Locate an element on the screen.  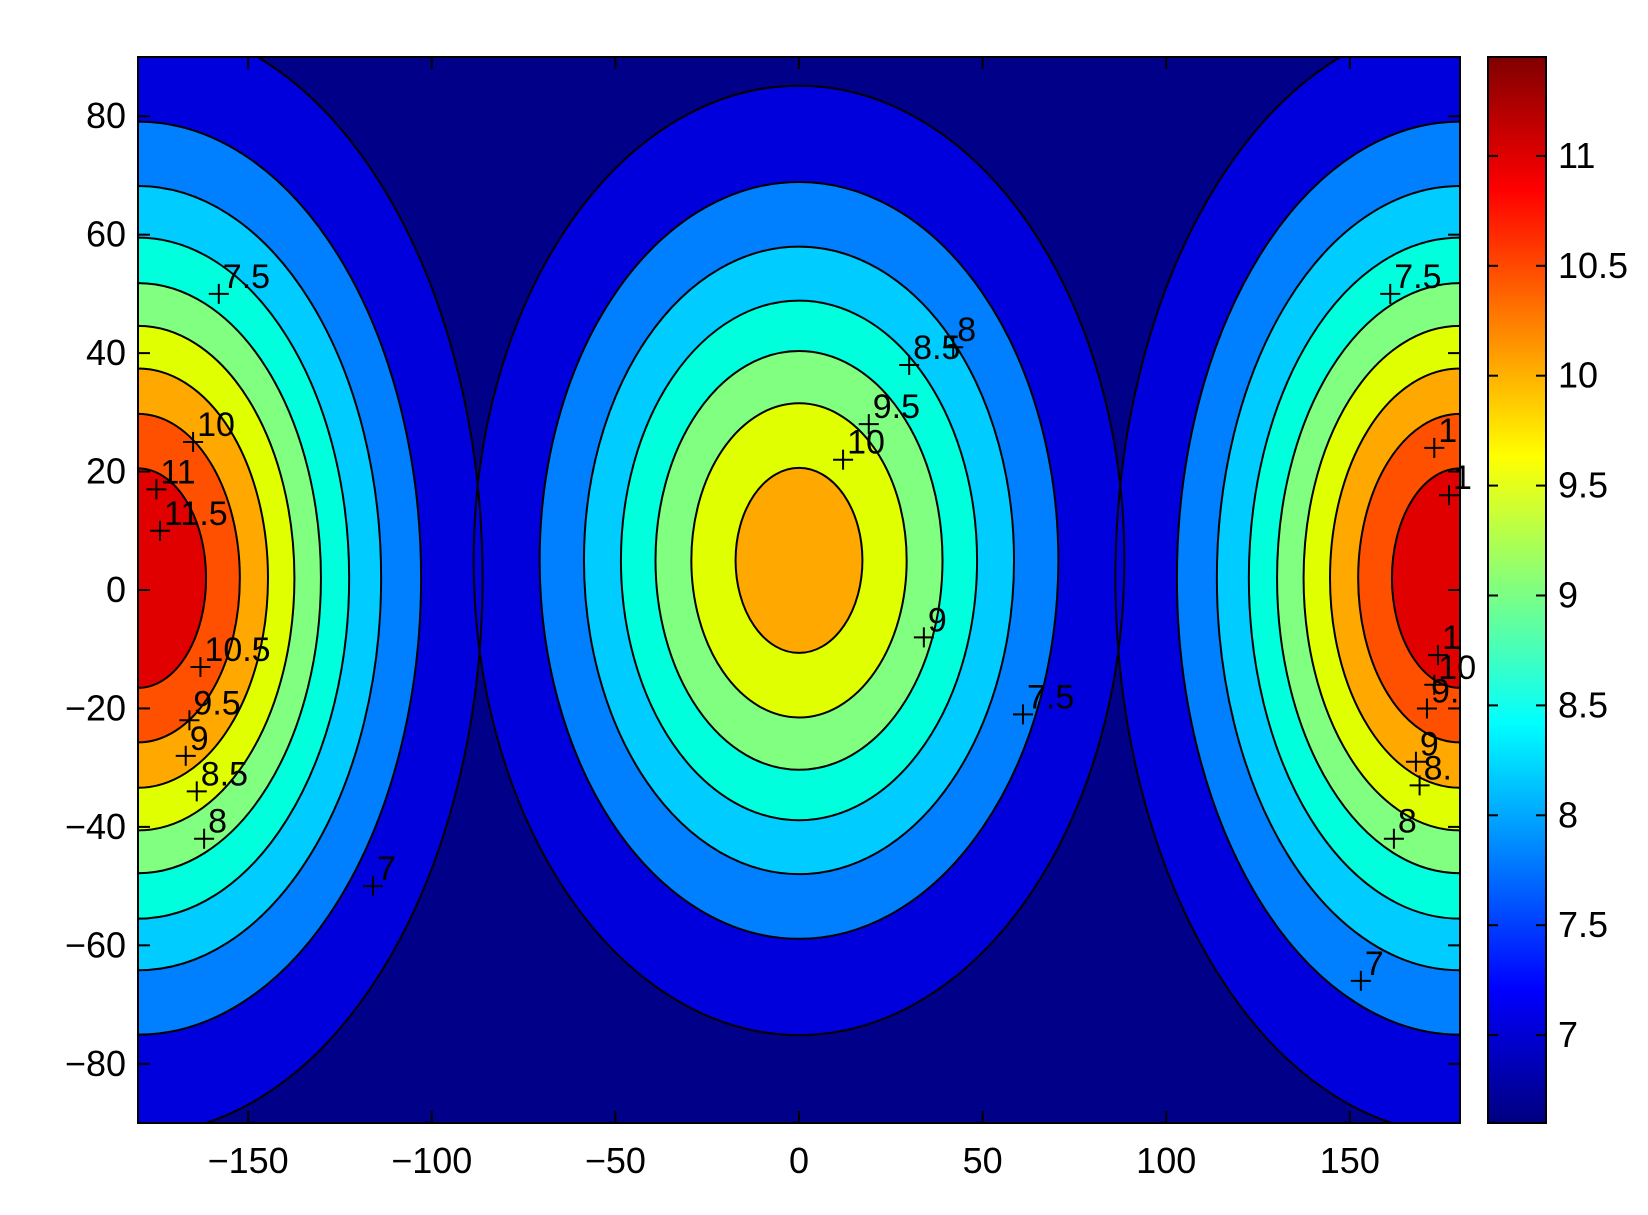
x-tick-label: −50 is located at coordinates (615, 1160).